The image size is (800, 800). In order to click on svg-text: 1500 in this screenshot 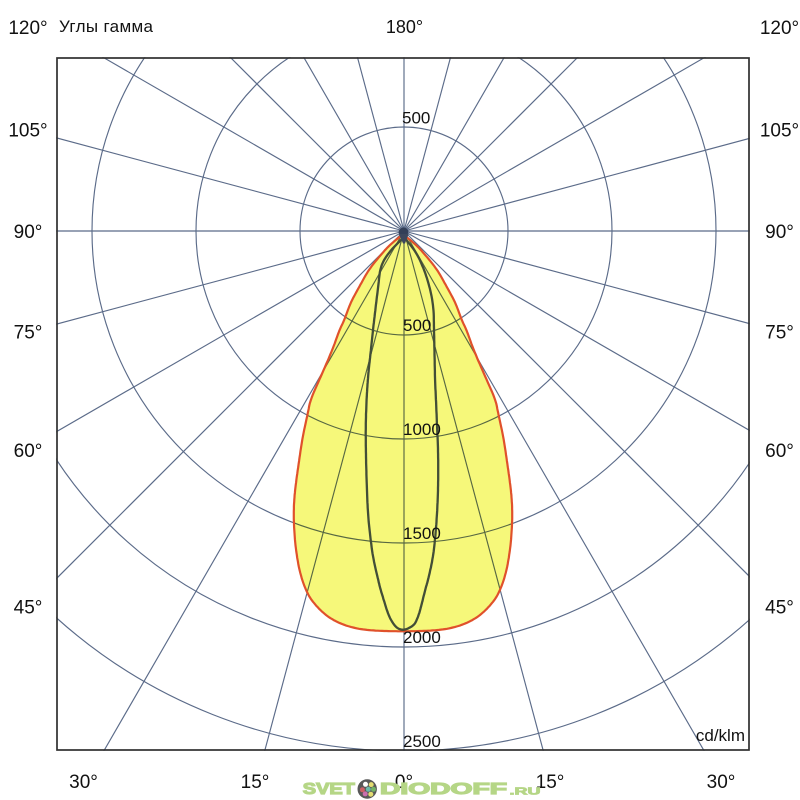, I will do `click(422, 533)`.